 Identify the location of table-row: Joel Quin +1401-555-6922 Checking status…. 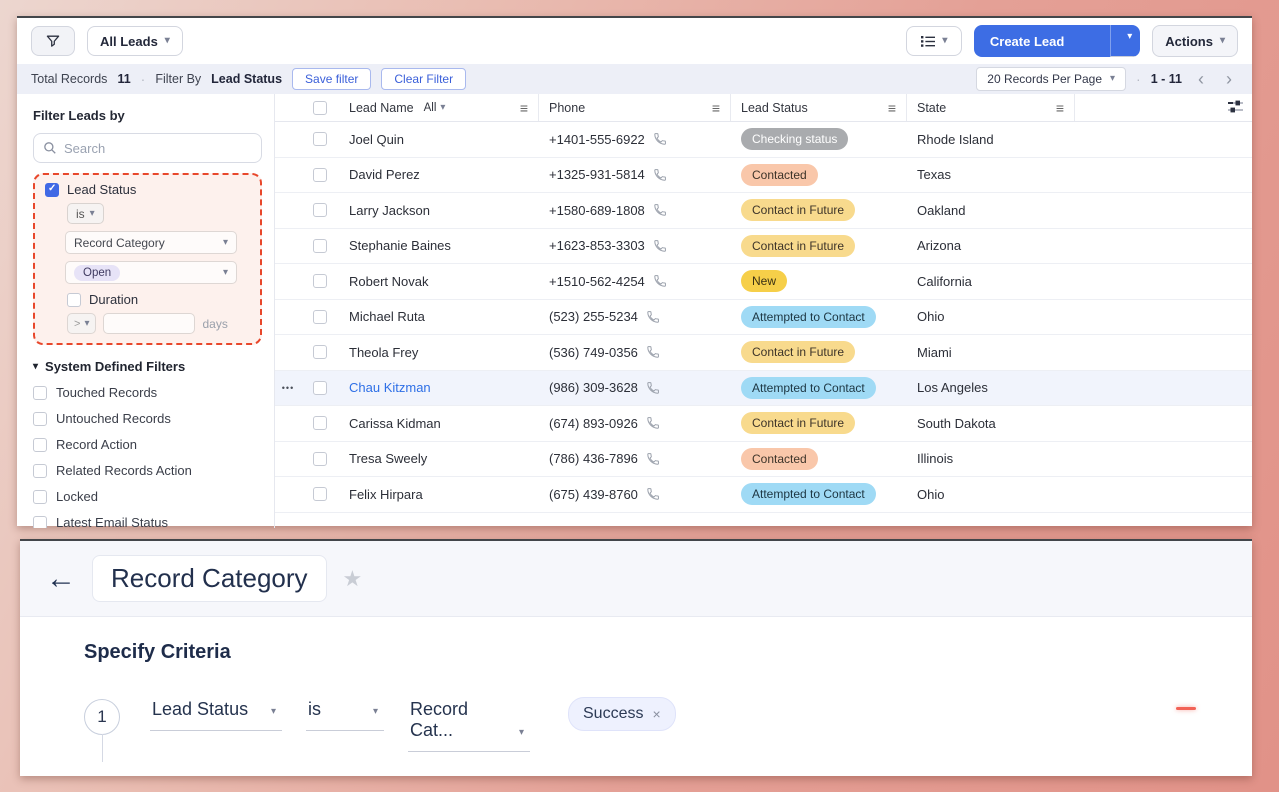
(763, 140).